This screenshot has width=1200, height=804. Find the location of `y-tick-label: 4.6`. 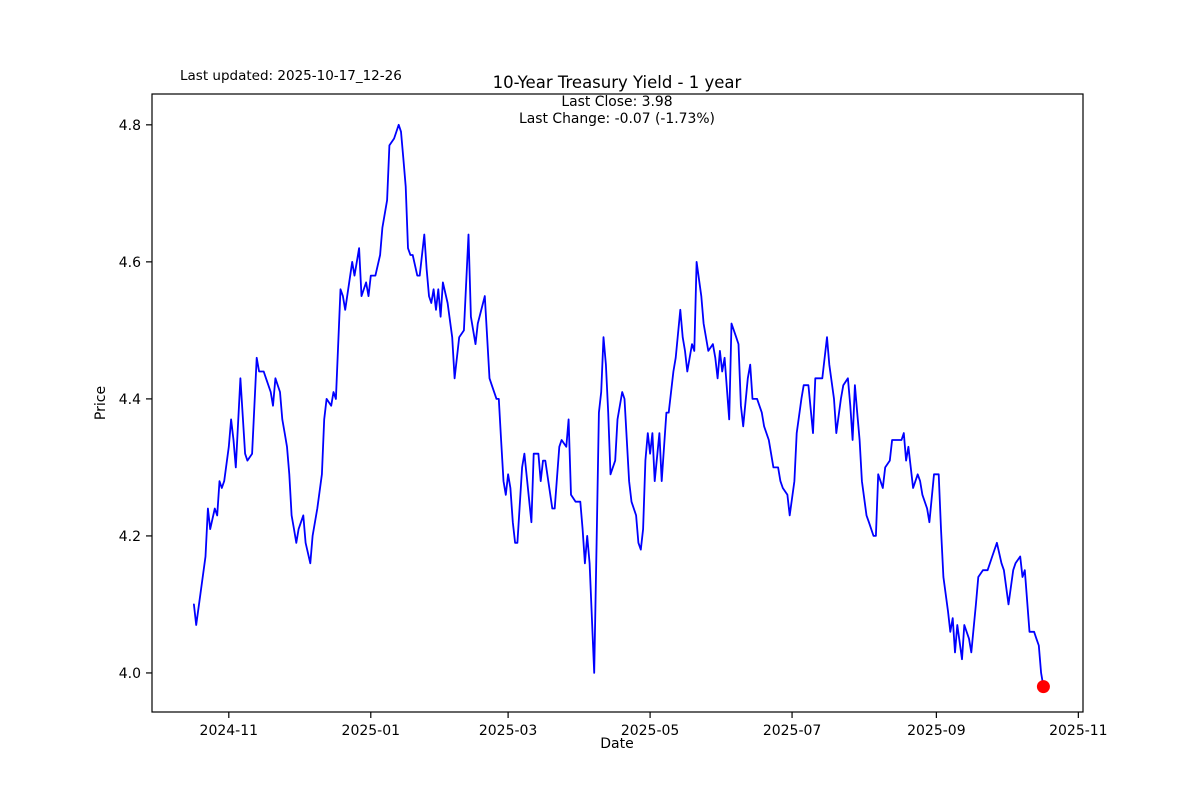

y-tick-label: 4.6 is located at coordinates (130, 263).